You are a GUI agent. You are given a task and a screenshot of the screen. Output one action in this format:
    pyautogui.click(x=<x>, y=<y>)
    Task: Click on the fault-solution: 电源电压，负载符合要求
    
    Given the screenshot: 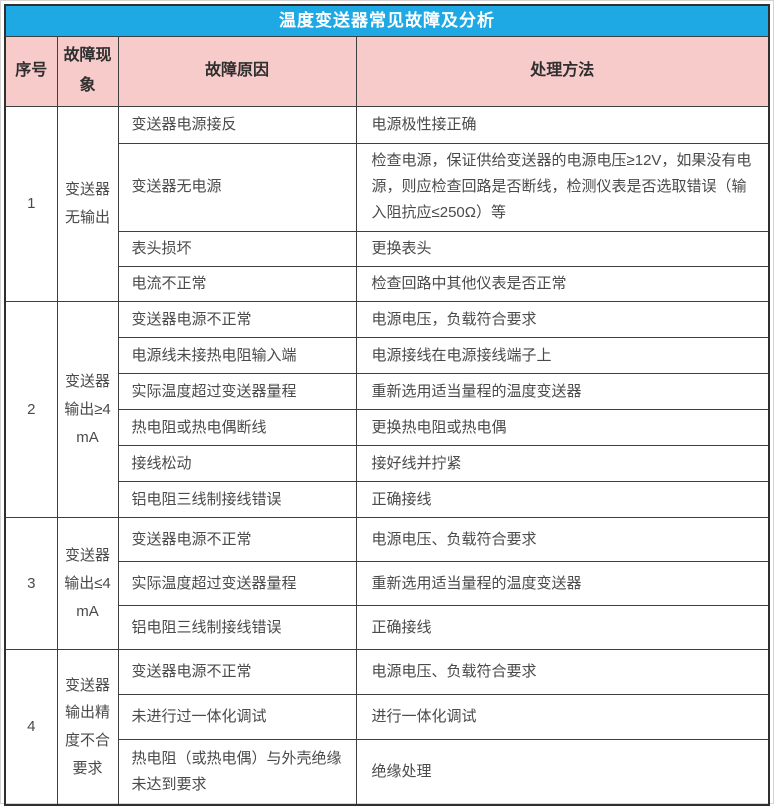 What is the action you would take?
    pyautogui.click(x=562, y=320)
    